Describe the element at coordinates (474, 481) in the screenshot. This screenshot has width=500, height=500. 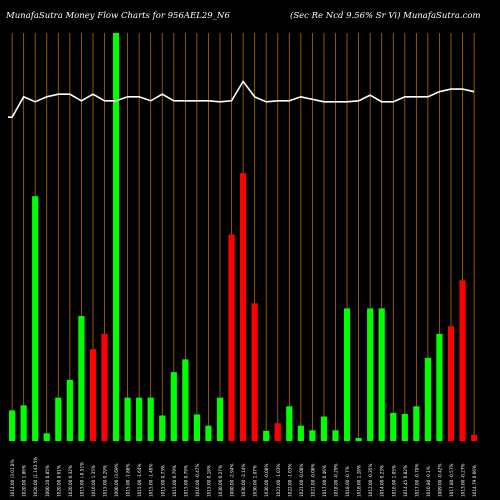
I see `x-tick-label: 1014.79 0.66%` at that location.